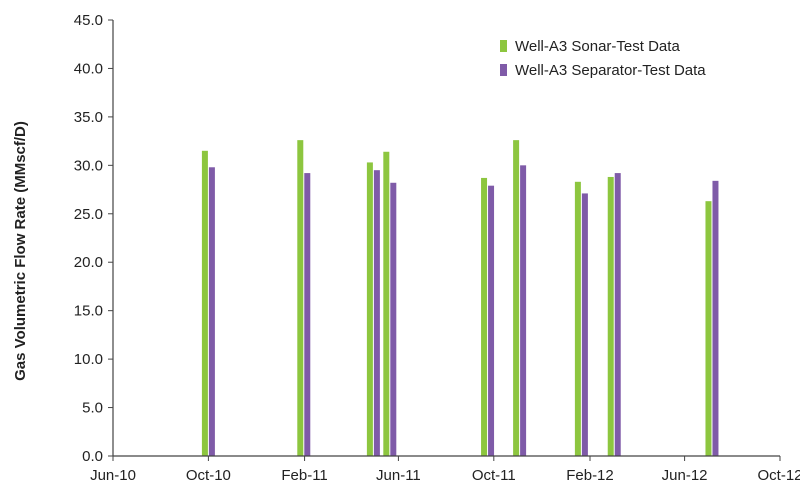 This screenshot has height=504, width=800. I want to click on x-tick-label: Oct-11, so click(494, 475).